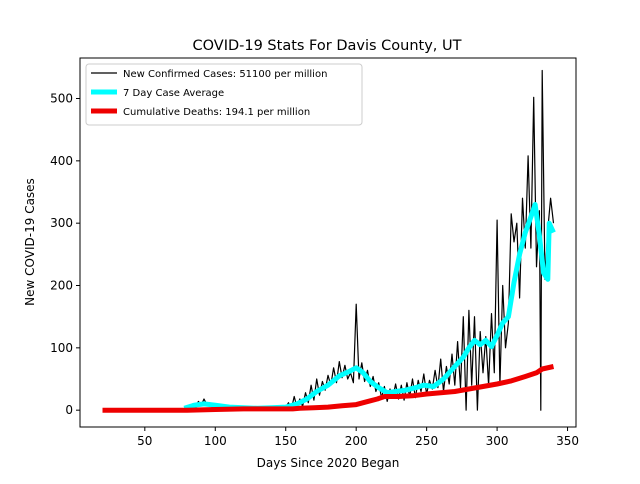  I want to click on chart-title: COVID-19 Stats For Davis County, UT, so click(327, 46).